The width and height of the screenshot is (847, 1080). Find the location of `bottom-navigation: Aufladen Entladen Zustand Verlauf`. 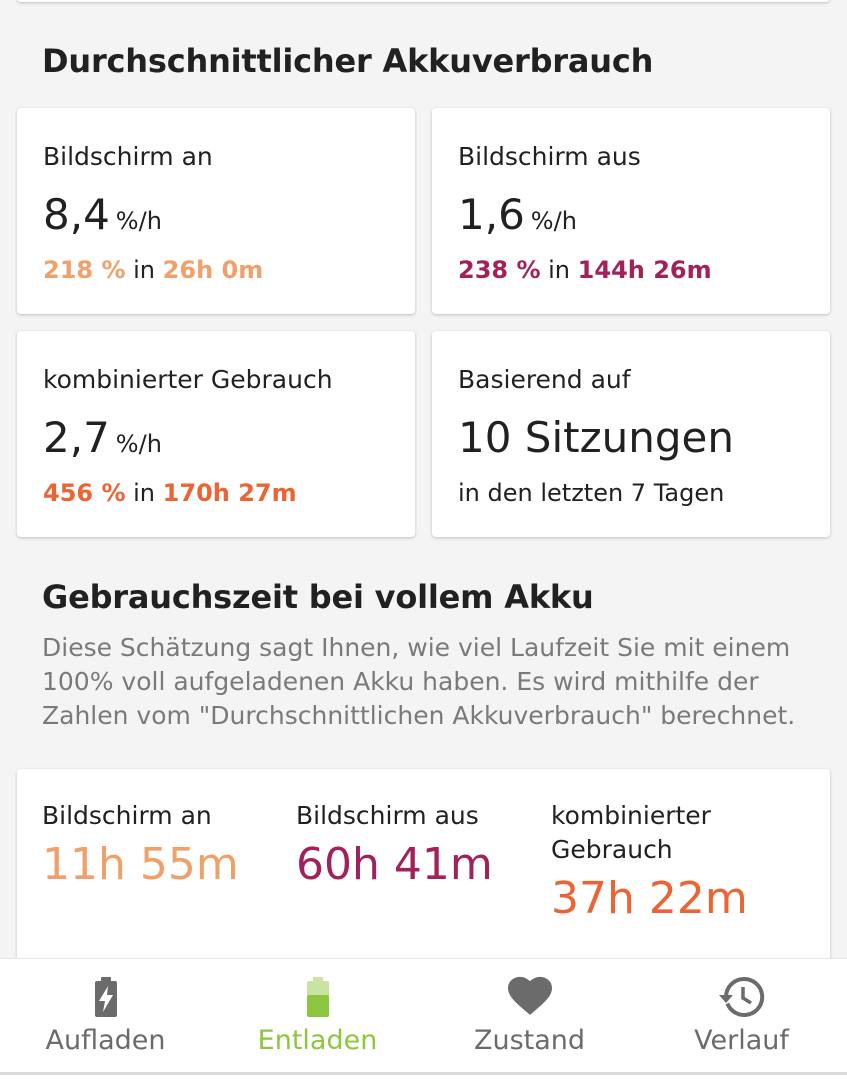

bottom-navigation: Aufladen Entladen Zustand Verlauf is located at coordinates (423, 1019).